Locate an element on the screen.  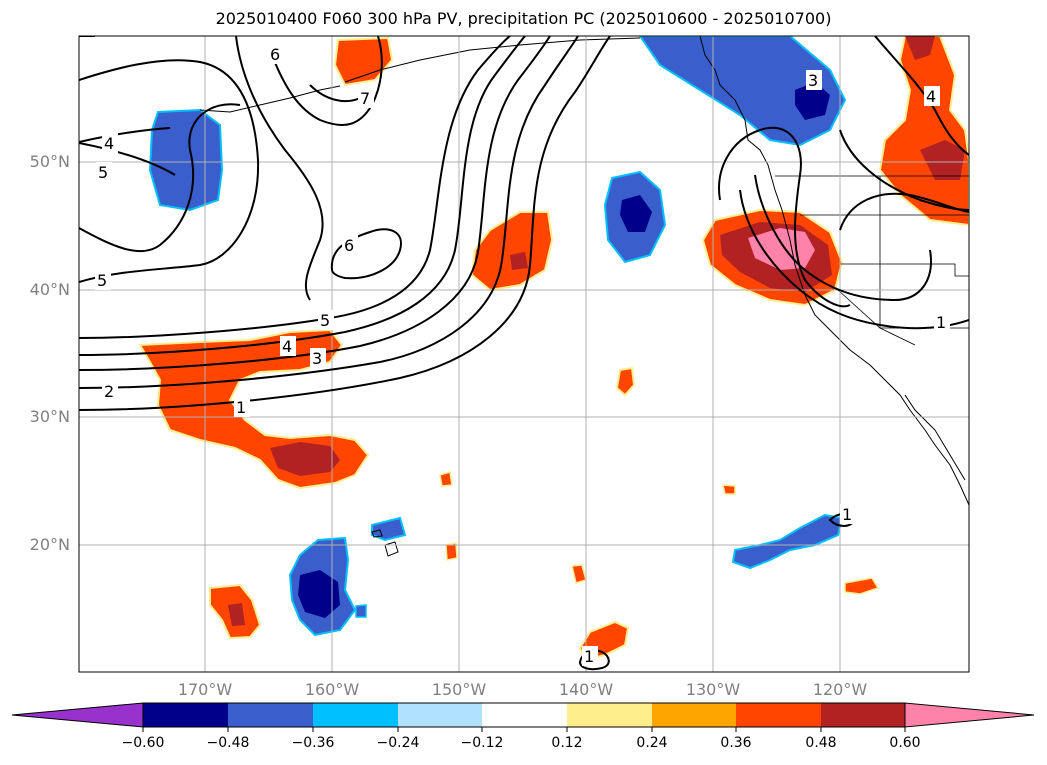
aleutian-islands is located at coordinates (270, 99).